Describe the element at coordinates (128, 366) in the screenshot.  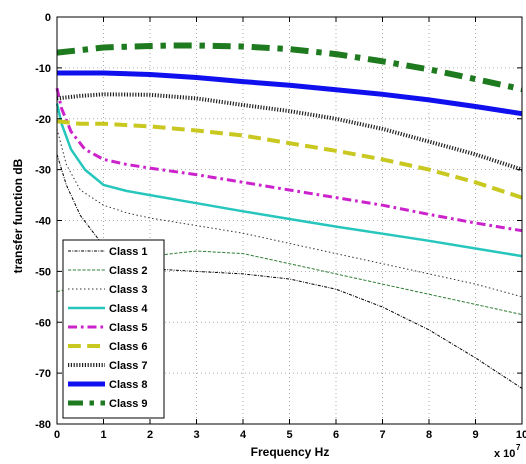
I see `legend-label-class-7: Class 7` at that location.